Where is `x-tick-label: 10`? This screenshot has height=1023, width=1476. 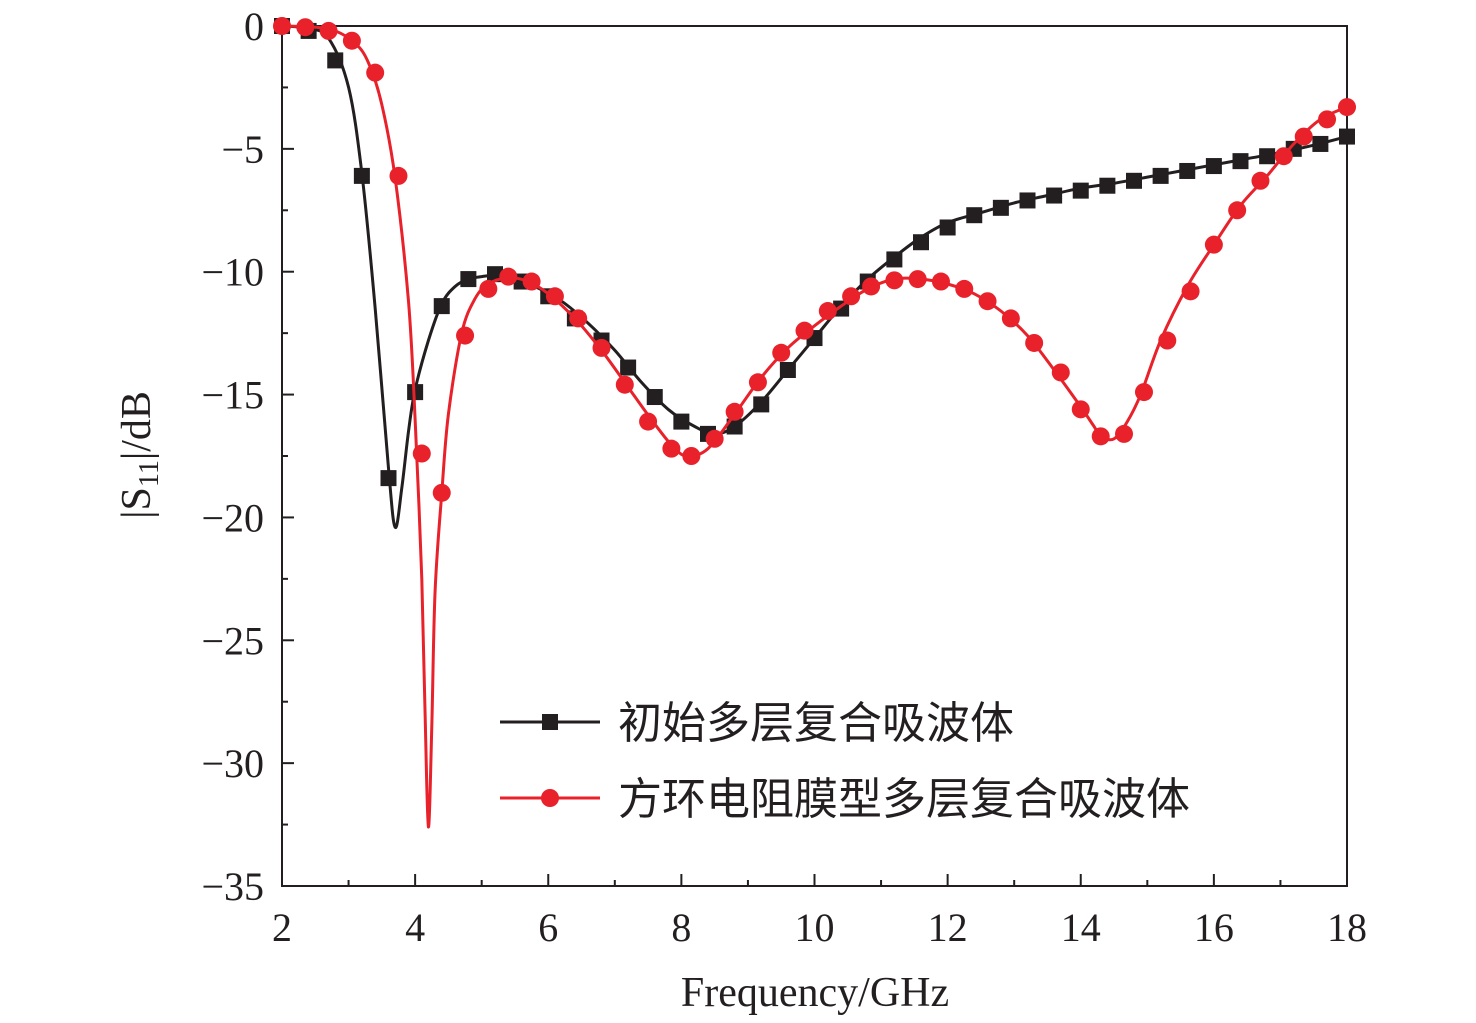
x-tick-label: 10 is located at coordinates (815, 927).